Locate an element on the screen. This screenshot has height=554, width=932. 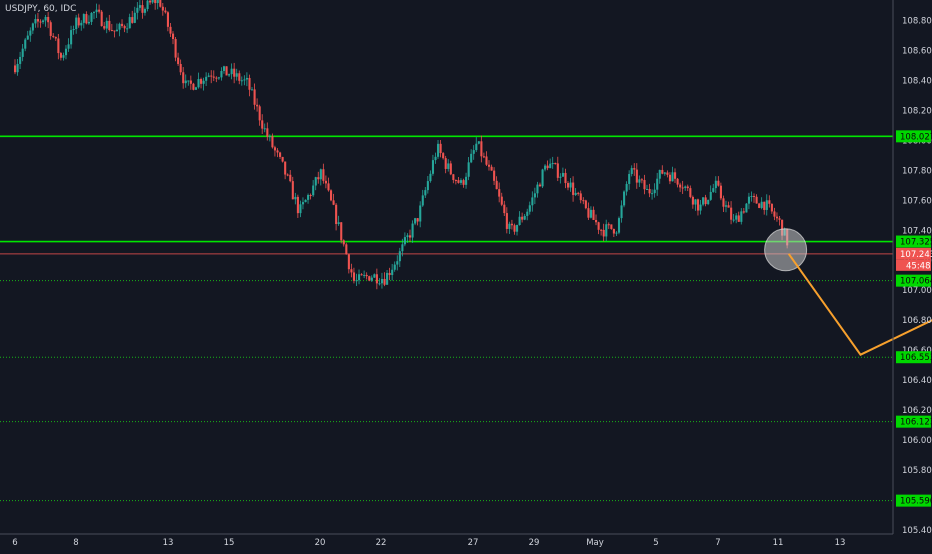
x-tick-label: 6 is located at coordinates (14, 543).